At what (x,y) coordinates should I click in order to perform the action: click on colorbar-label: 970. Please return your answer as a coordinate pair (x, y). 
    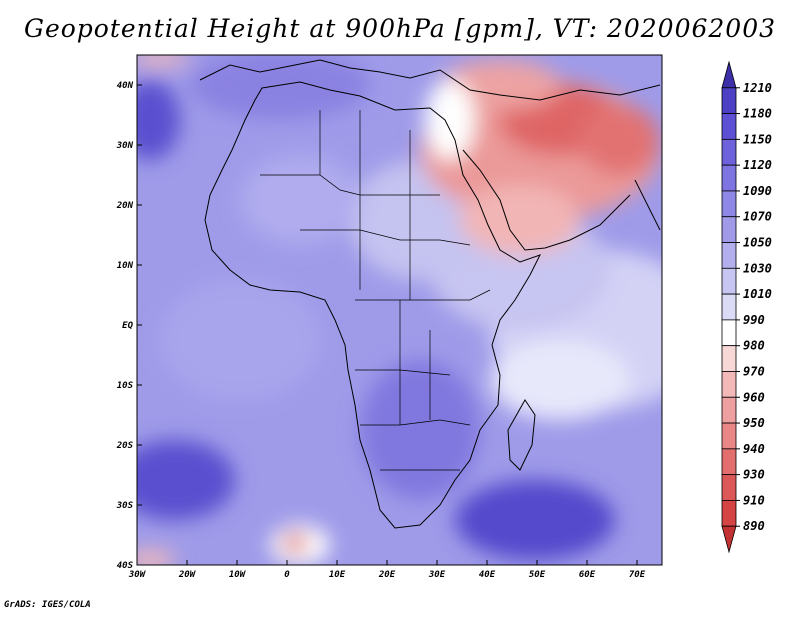
    Looking at the image, I should click on (754, 371).